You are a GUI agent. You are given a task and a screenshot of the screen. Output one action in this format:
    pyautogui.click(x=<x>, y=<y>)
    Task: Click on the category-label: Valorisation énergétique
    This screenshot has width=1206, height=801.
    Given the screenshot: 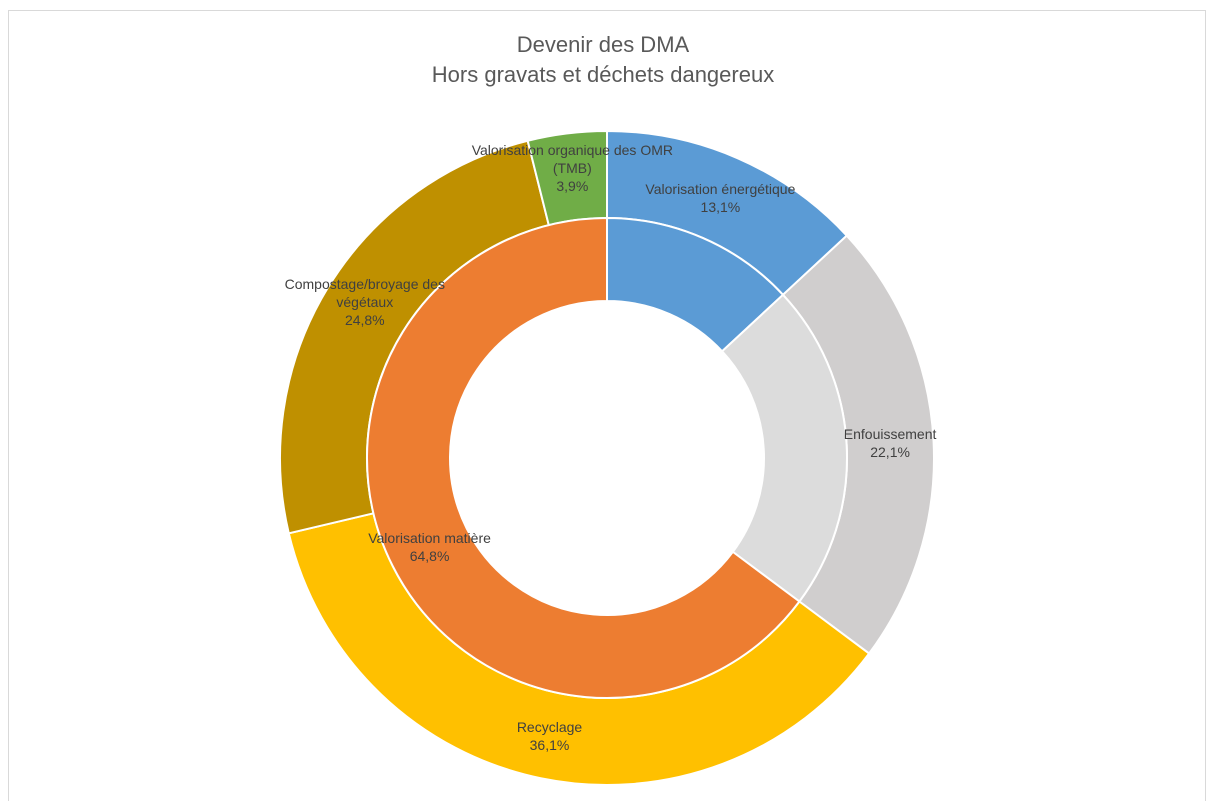 What is the action you would take?
    pyautogui.click(x=720, y=189)
    